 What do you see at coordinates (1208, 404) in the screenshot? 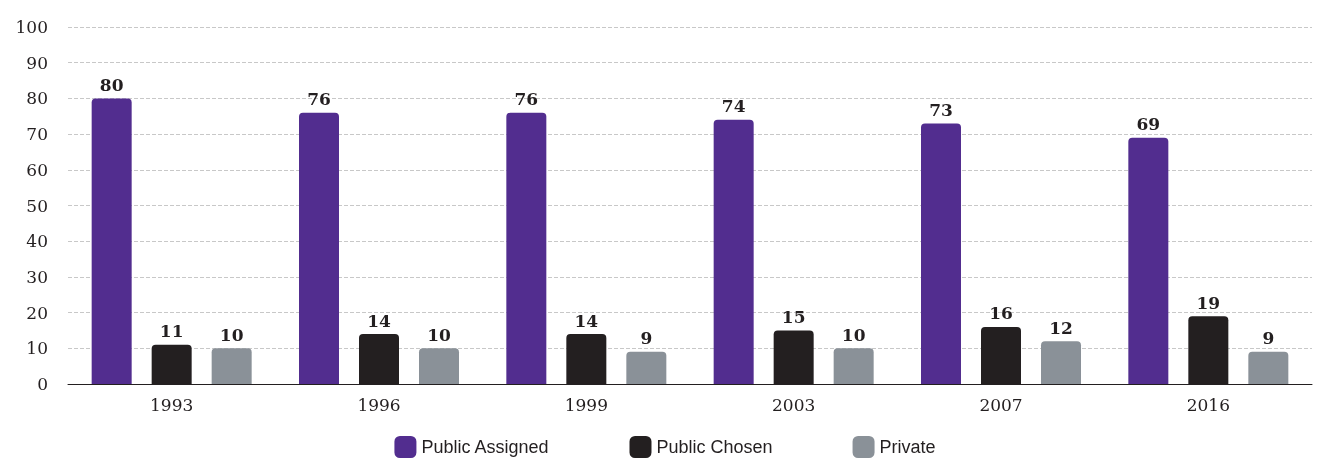
I see `x-tick-label: 2016` at bounding box center [1208, 404].